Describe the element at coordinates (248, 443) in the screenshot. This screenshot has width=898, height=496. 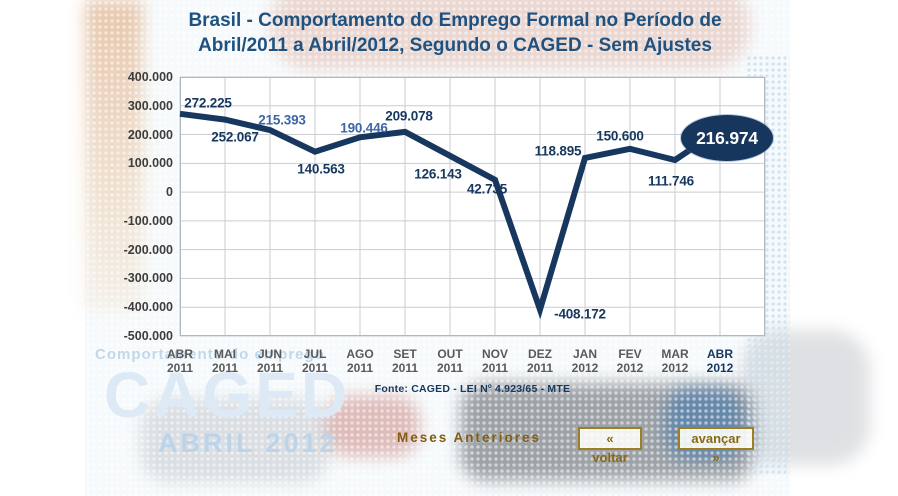
I see `watermark-edition: ABRIL 2012` at that location.